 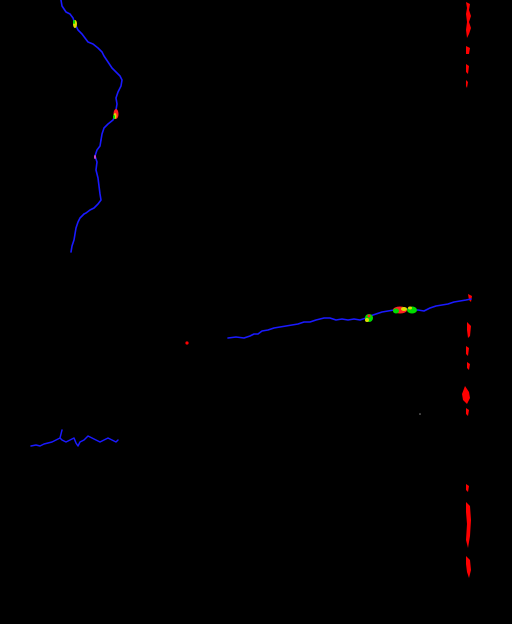 What do you see at coordinates (349, 318) in the screenshot?
I see `middle-horizontal-trace` at bounding box center [349, 318].